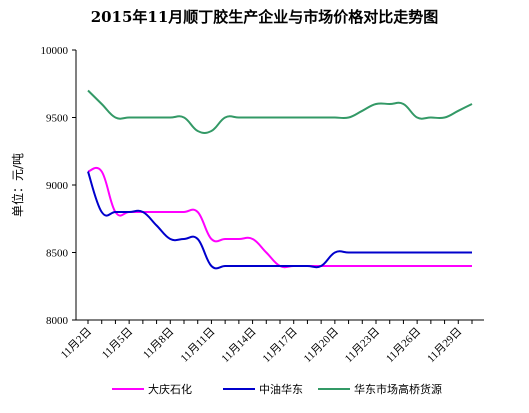  I want to click on legend-label-0: 大庆石化, so click(170, 389).